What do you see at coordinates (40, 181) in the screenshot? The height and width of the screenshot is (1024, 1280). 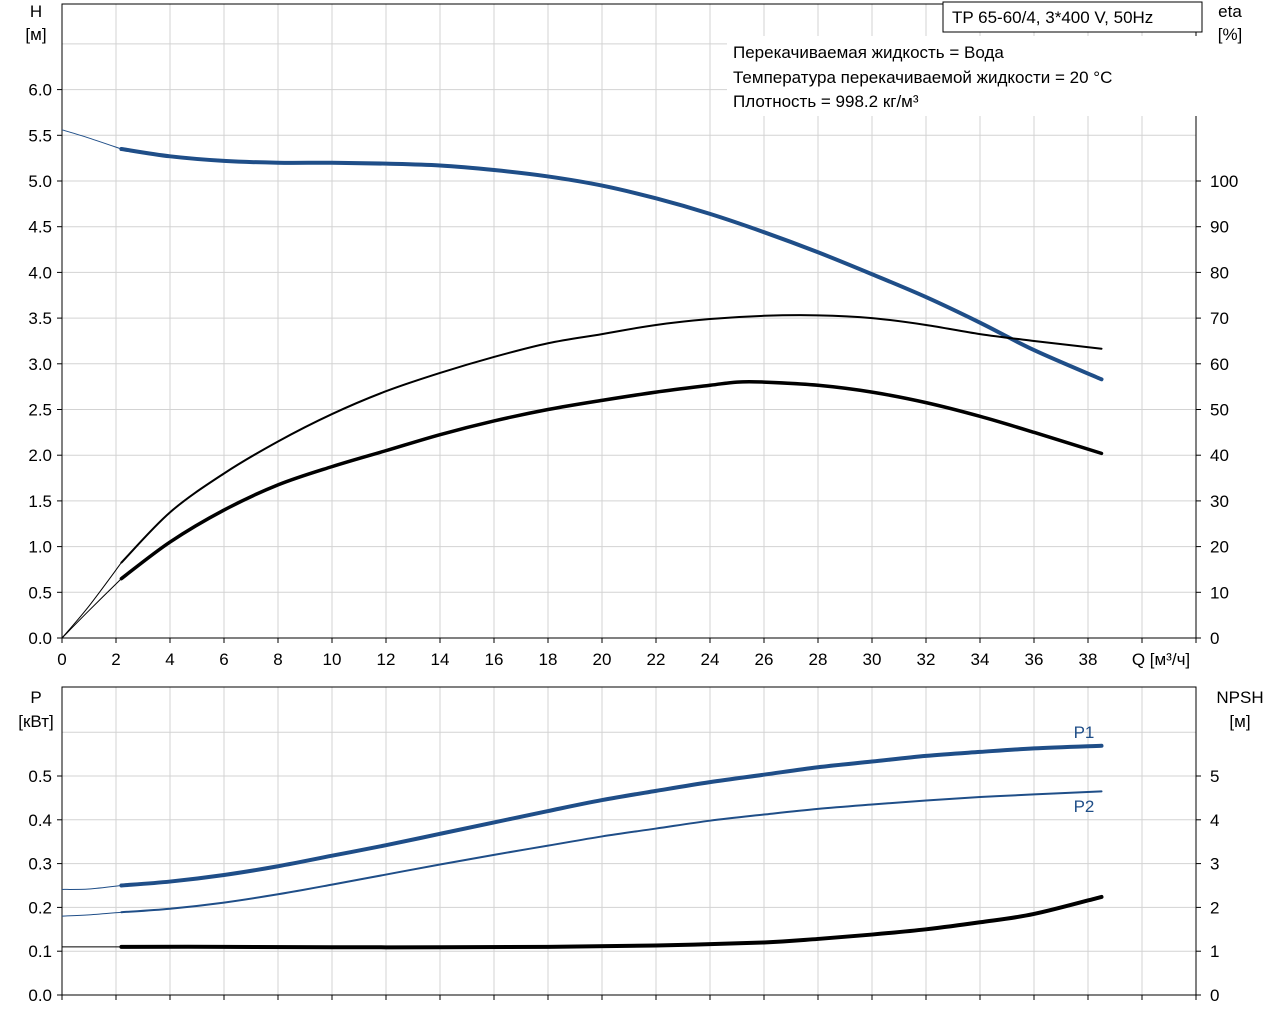 I see `y-tick-label: 5.0` at bounding box center [40, 181].